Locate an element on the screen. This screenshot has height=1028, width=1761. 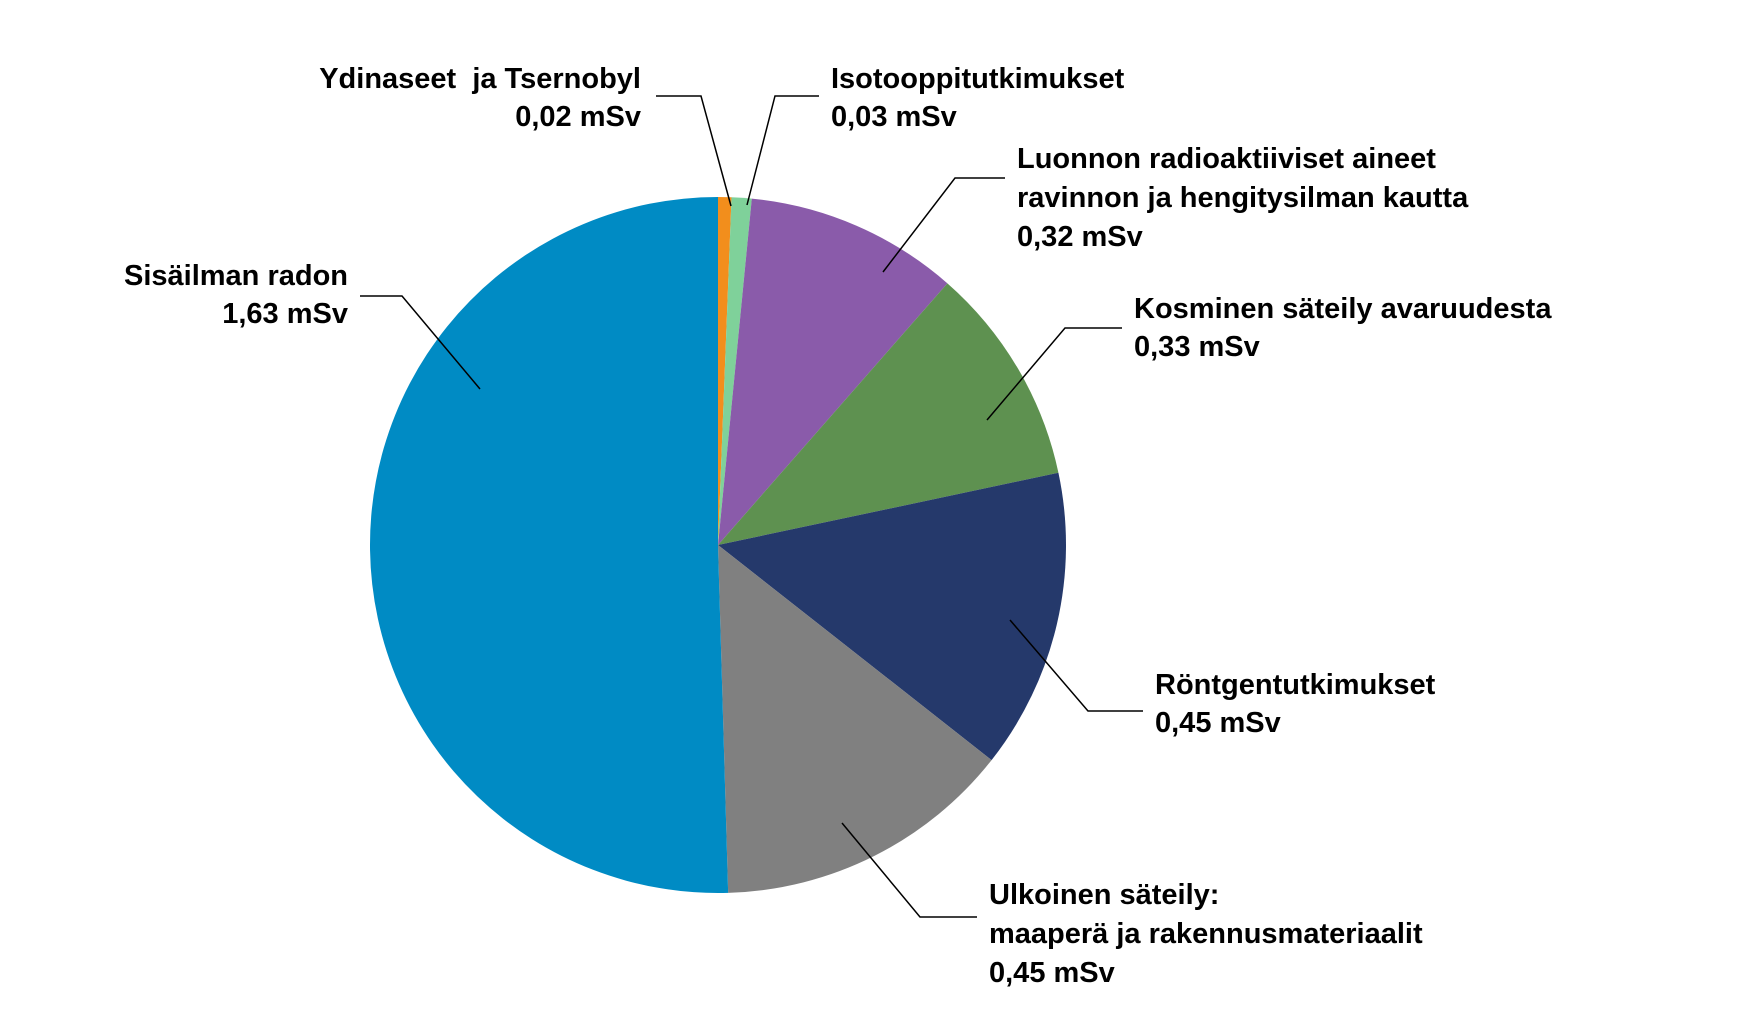
slice-name-line: Ydinaseet ja Tsernobyl is located at coordinates (480, 79).